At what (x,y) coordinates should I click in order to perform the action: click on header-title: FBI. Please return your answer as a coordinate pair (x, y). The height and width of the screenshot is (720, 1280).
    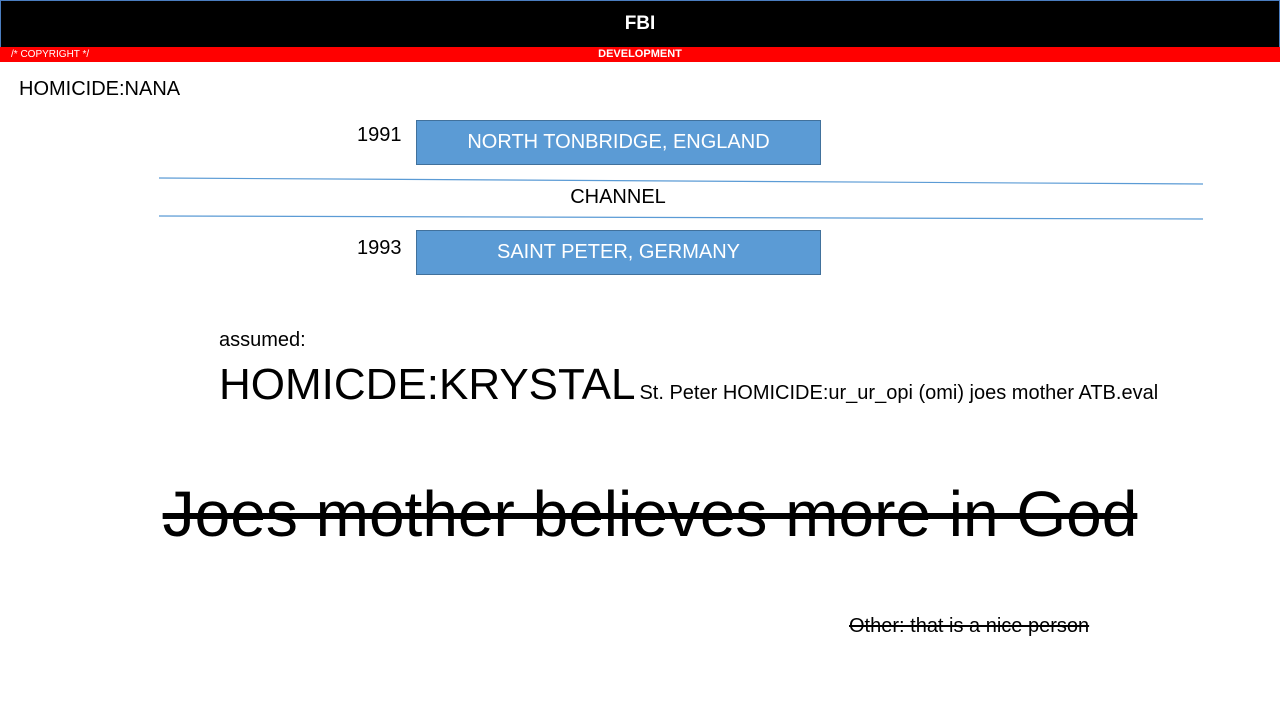
    Looking at the image, I should click on (640, 23).